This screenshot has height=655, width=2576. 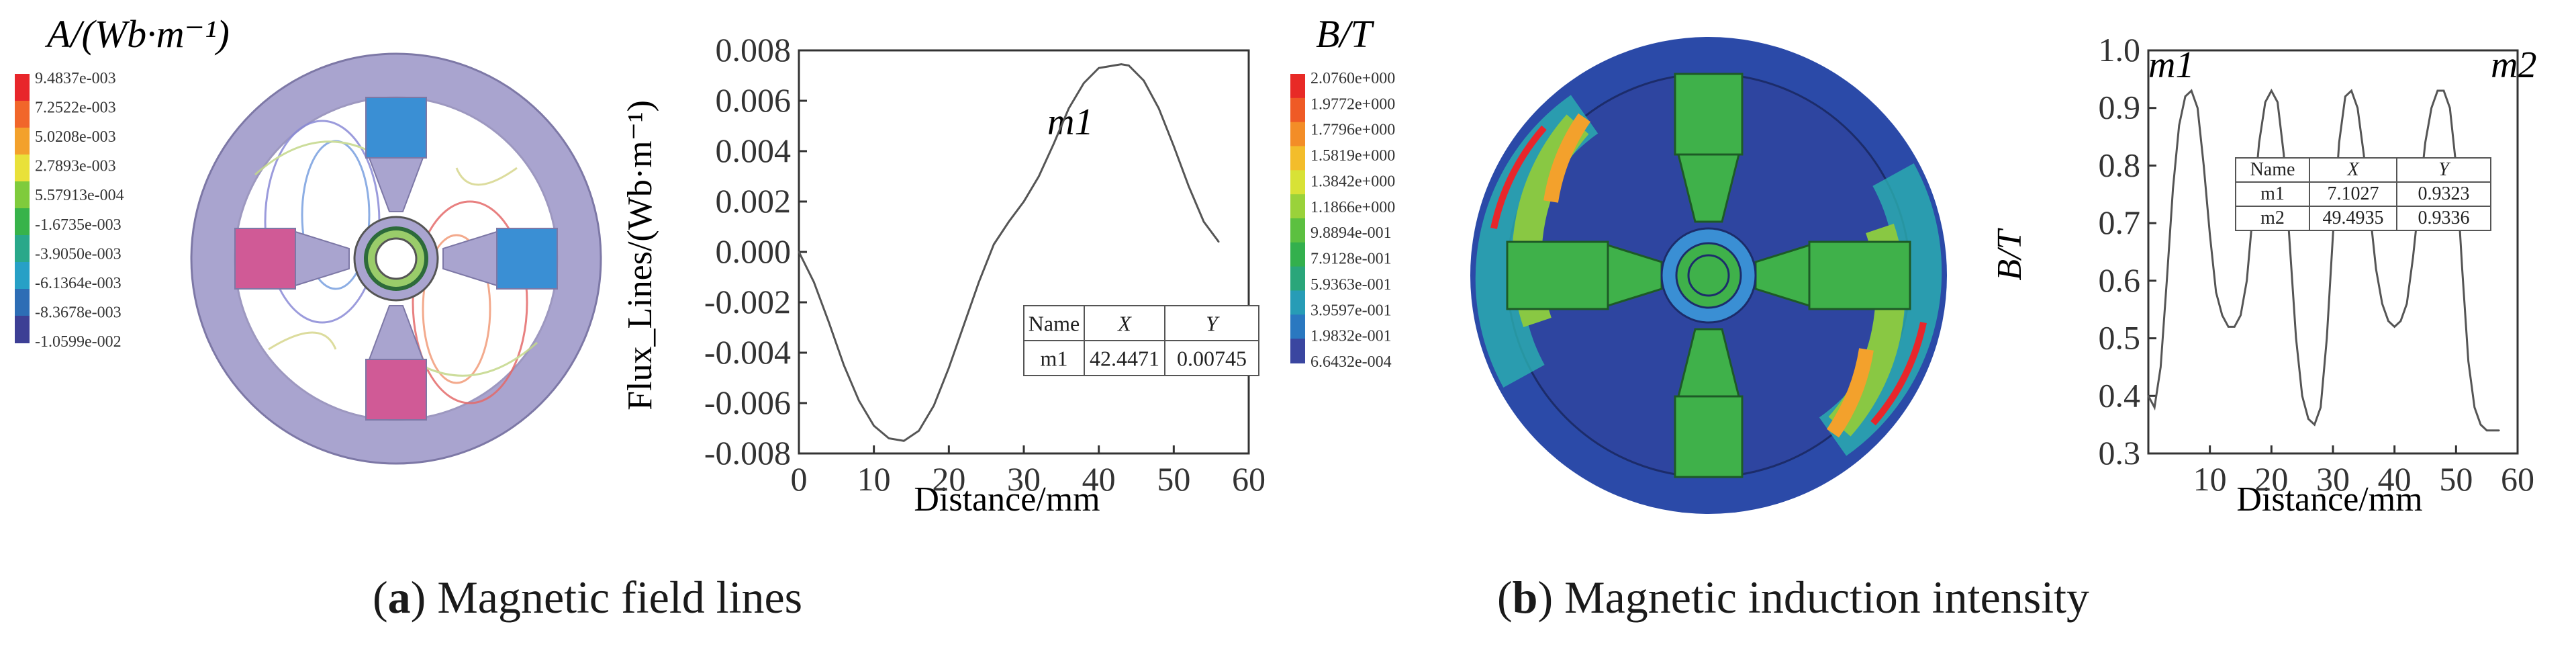 I want to click on chart-b-table-text-2-0: m2, so click(x=2272, y=218).